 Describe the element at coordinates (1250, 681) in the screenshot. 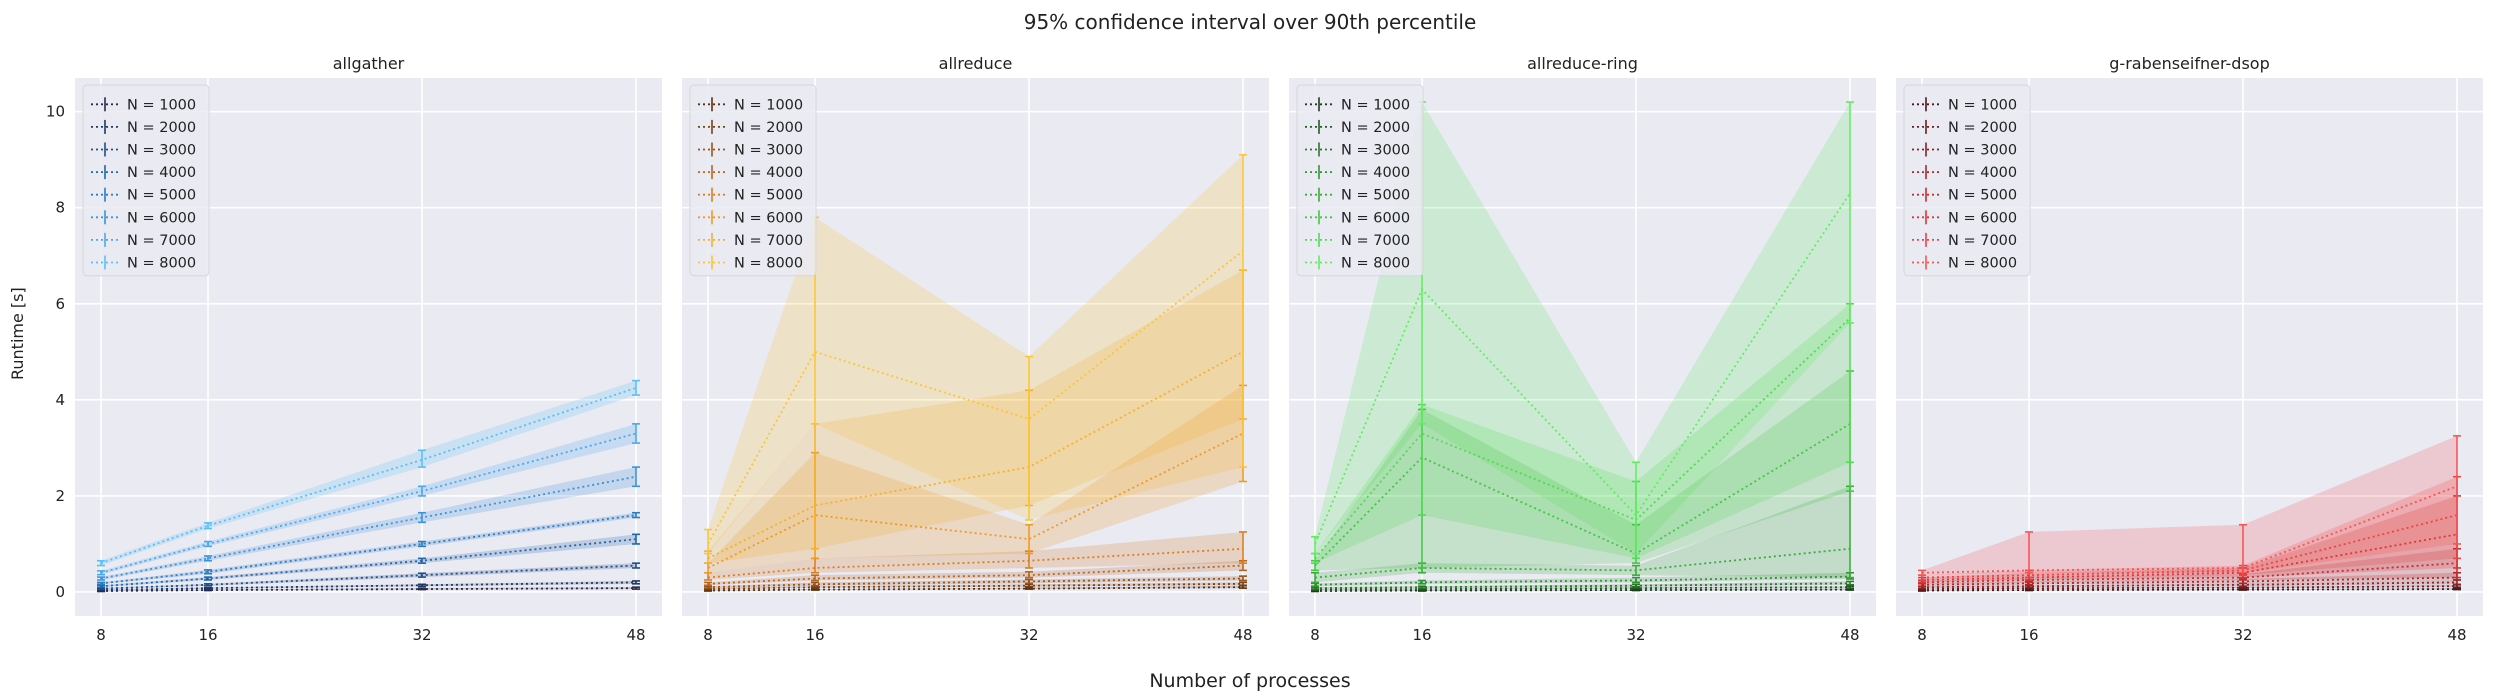

I see `x-axis-label: Number of processes` at that location.